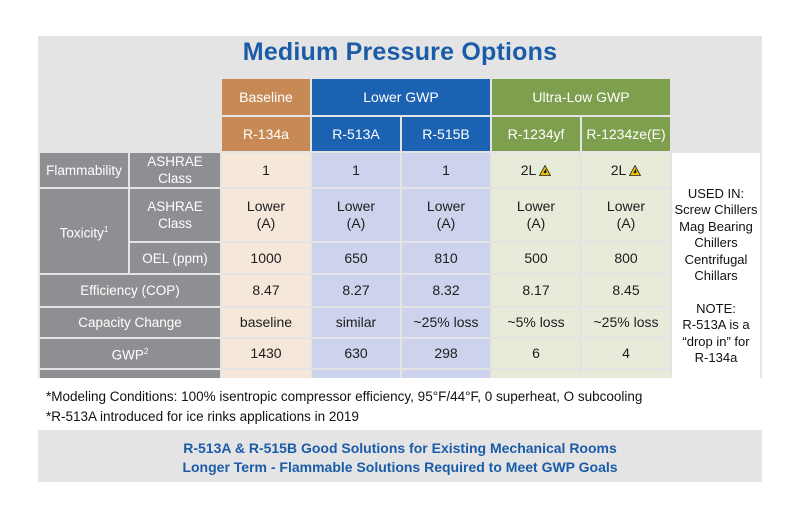  Describe the element at coordinates (356, 290) in the screenshot. I see `efficiency-value: 8.27` at that location.